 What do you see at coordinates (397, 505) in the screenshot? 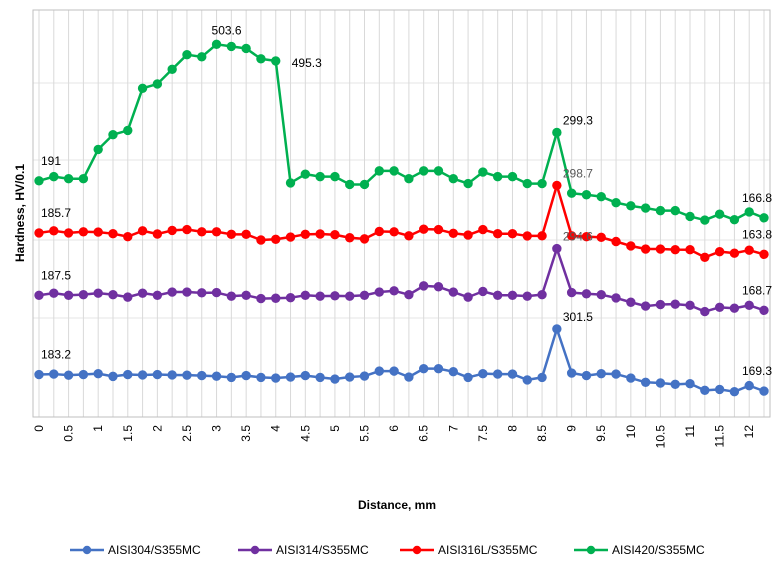
I see `x-axis-label: Distance, mm` at bounding box center [397, 505].